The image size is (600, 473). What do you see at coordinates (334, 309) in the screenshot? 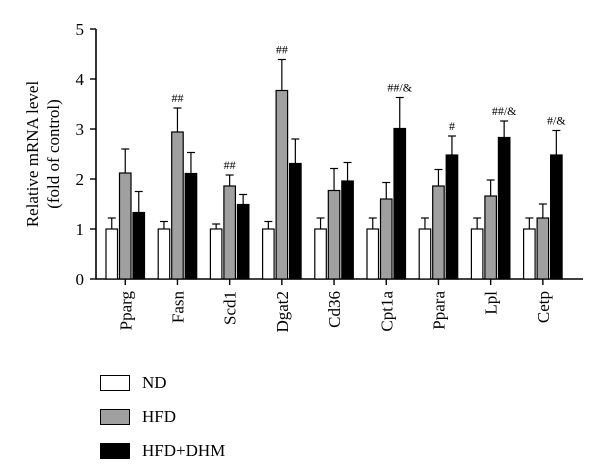
I see `x-tick-label: Cd36` at bounding box center [334, 309].